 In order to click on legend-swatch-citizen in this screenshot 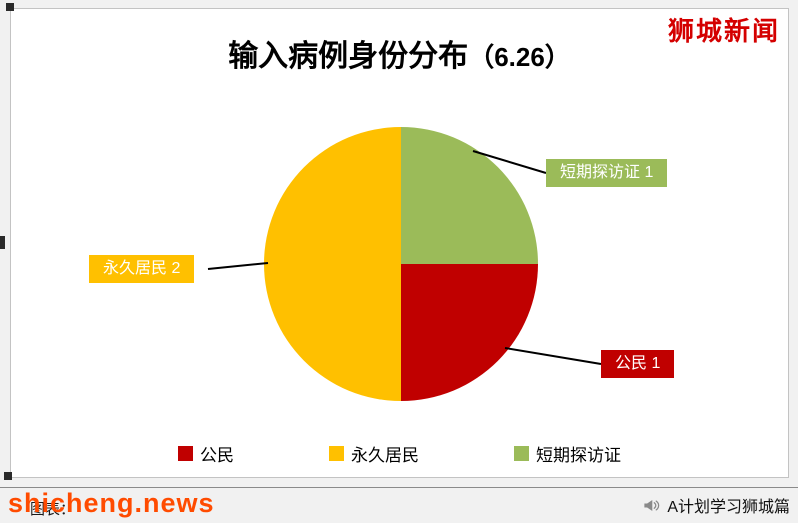, I will do `click(185, 453)`.